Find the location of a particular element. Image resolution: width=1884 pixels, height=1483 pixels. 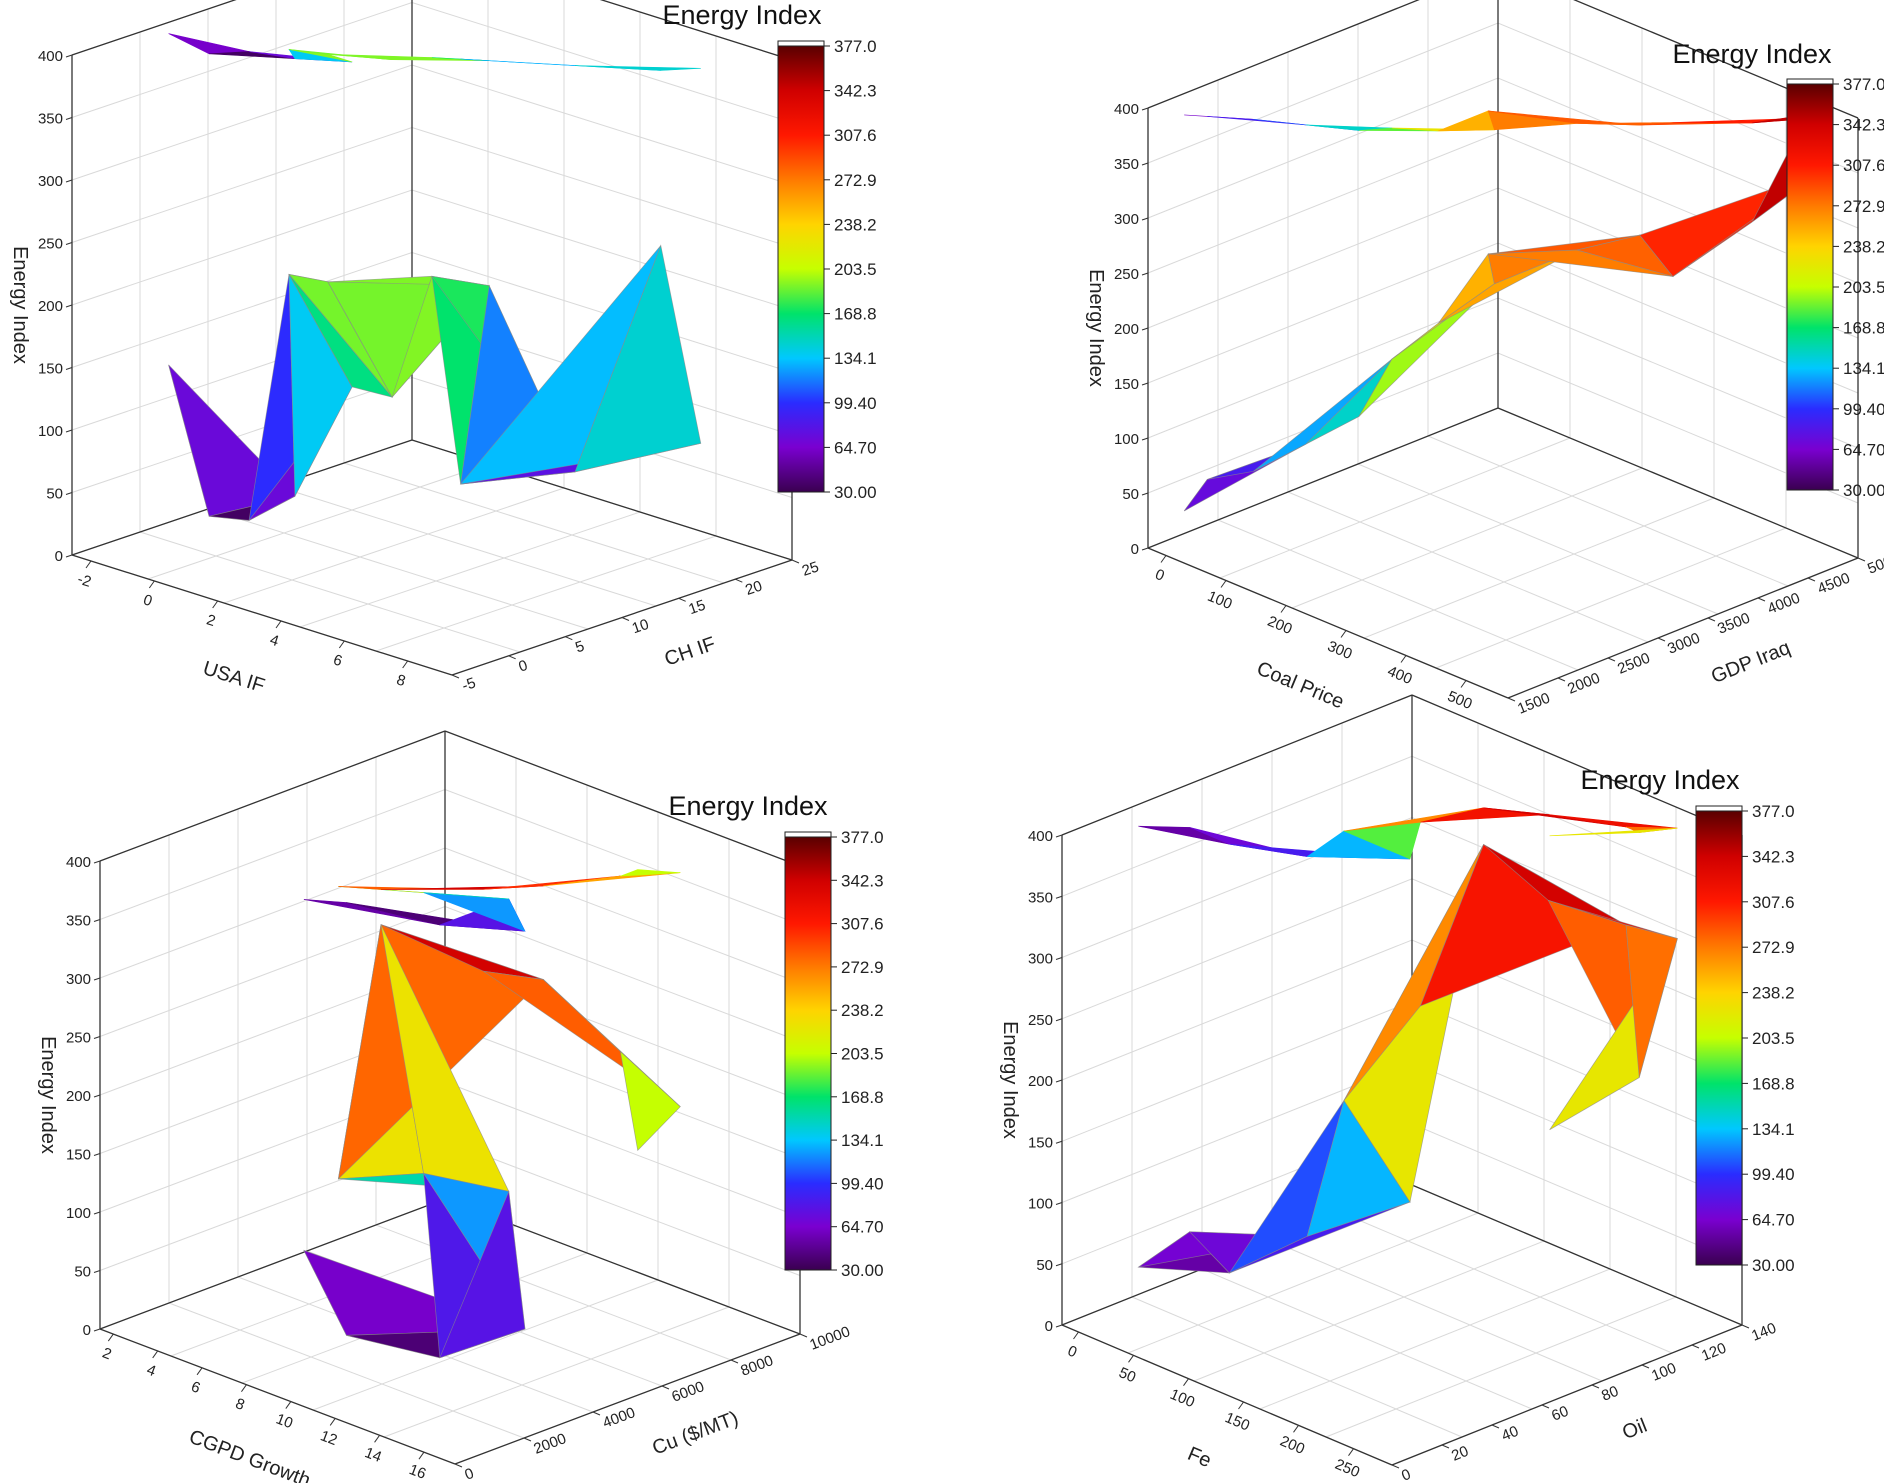

x-axis: 2 4 6 8 10 12 14 16 CGPD Growth is located at coordinates (264, 1408).